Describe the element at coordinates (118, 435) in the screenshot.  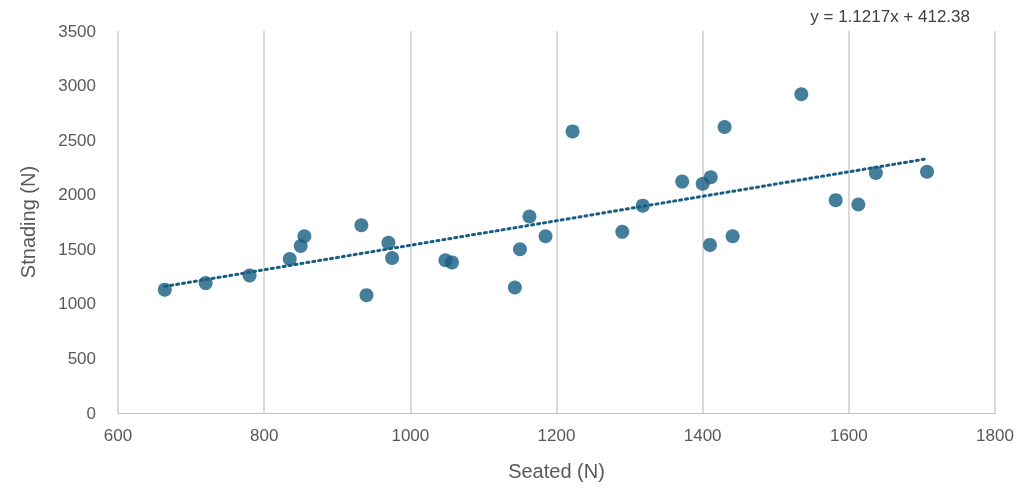
I see `x-tick-label: 600` at that location.